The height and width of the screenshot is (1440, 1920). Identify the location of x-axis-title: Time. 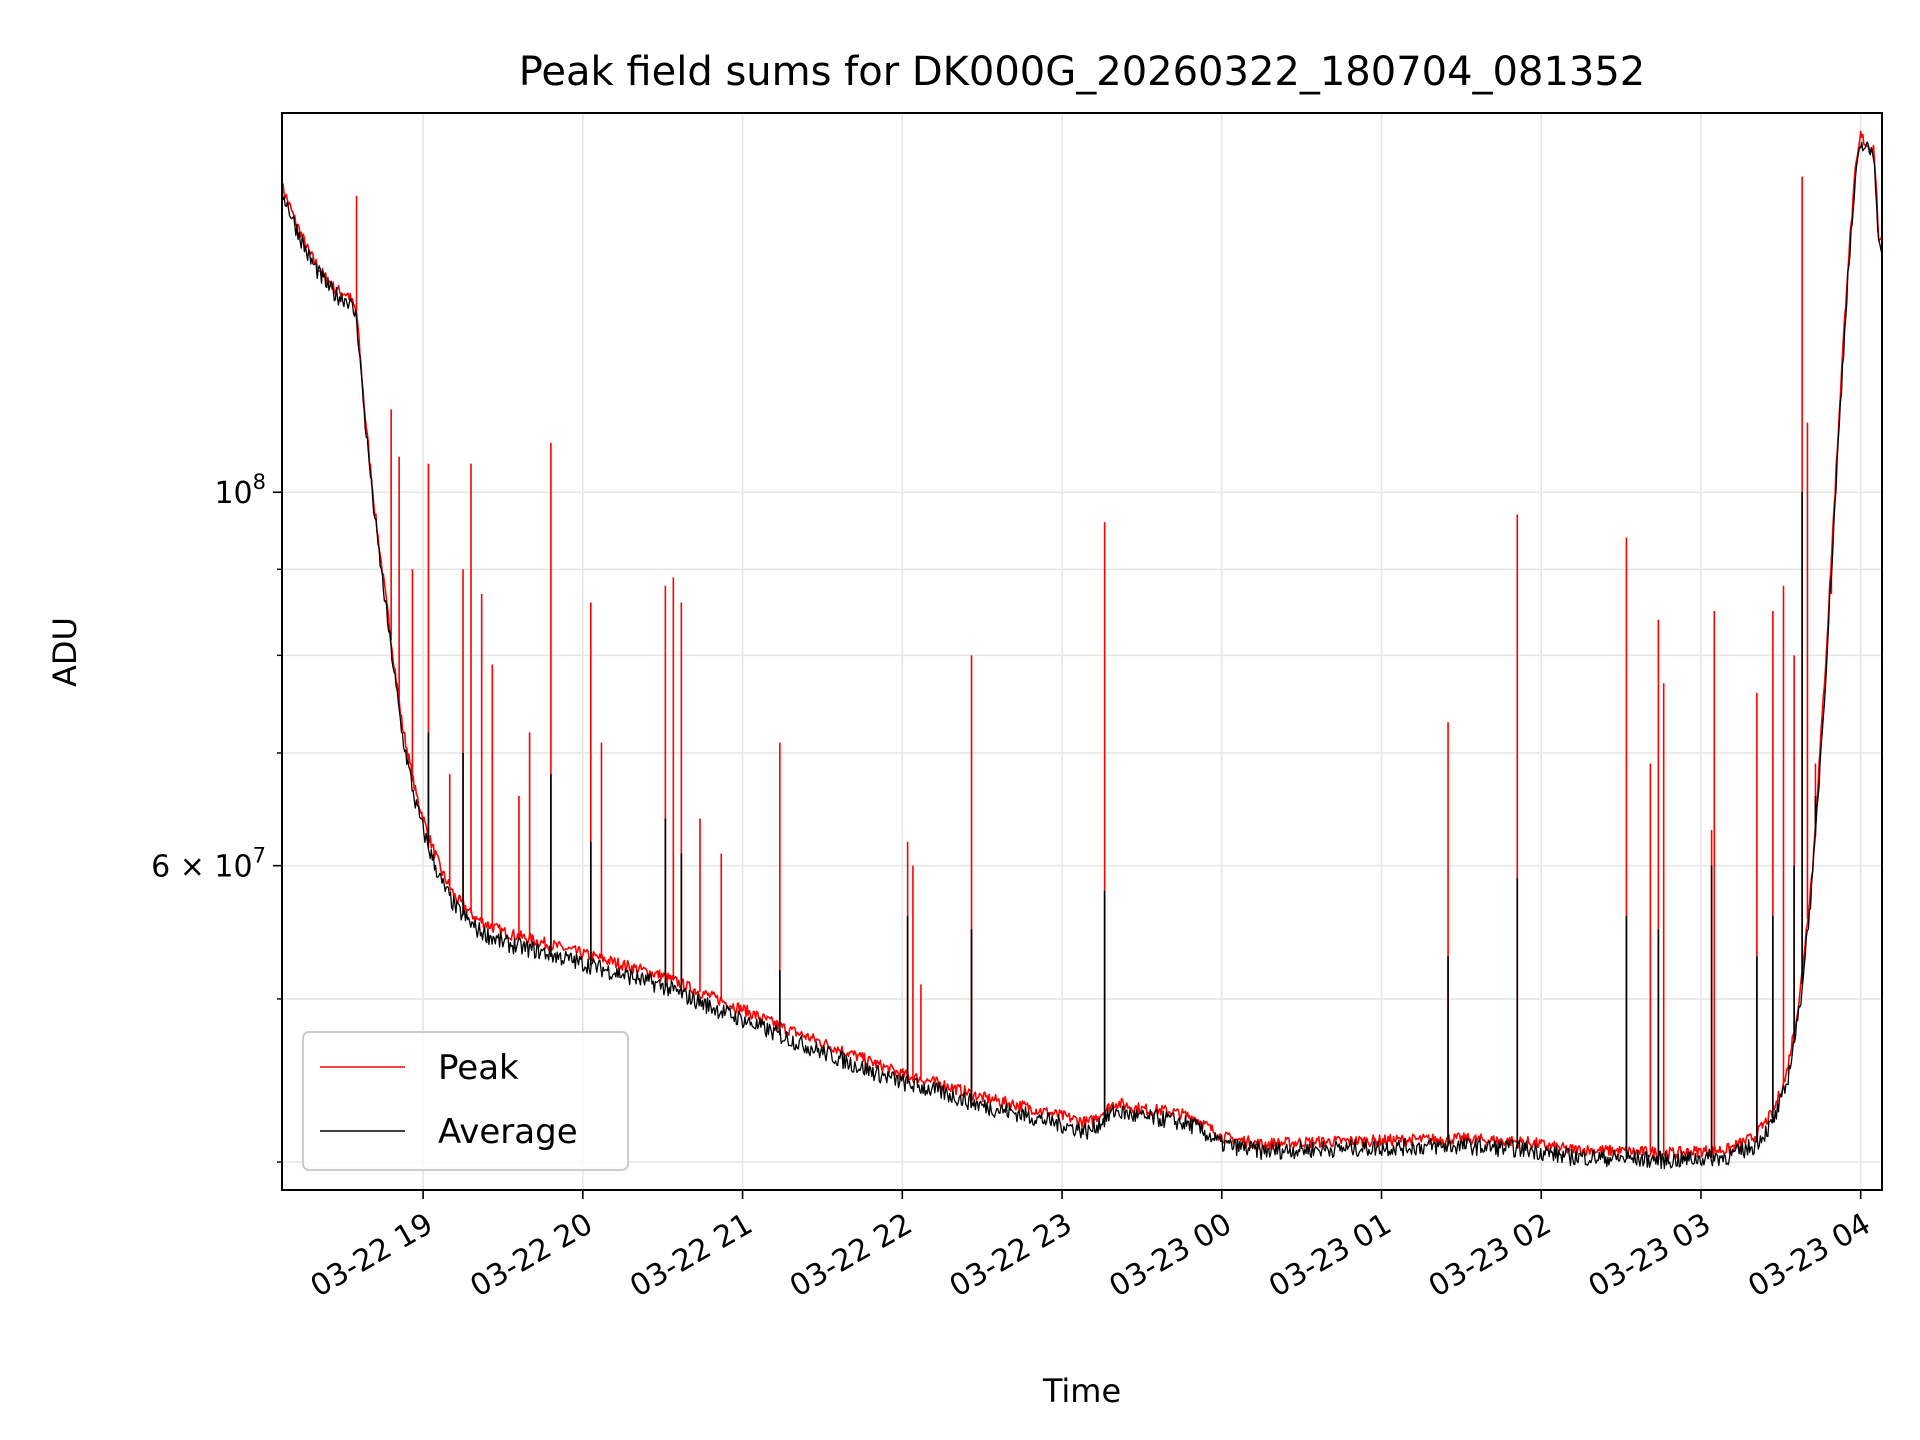
(1081, 1391).